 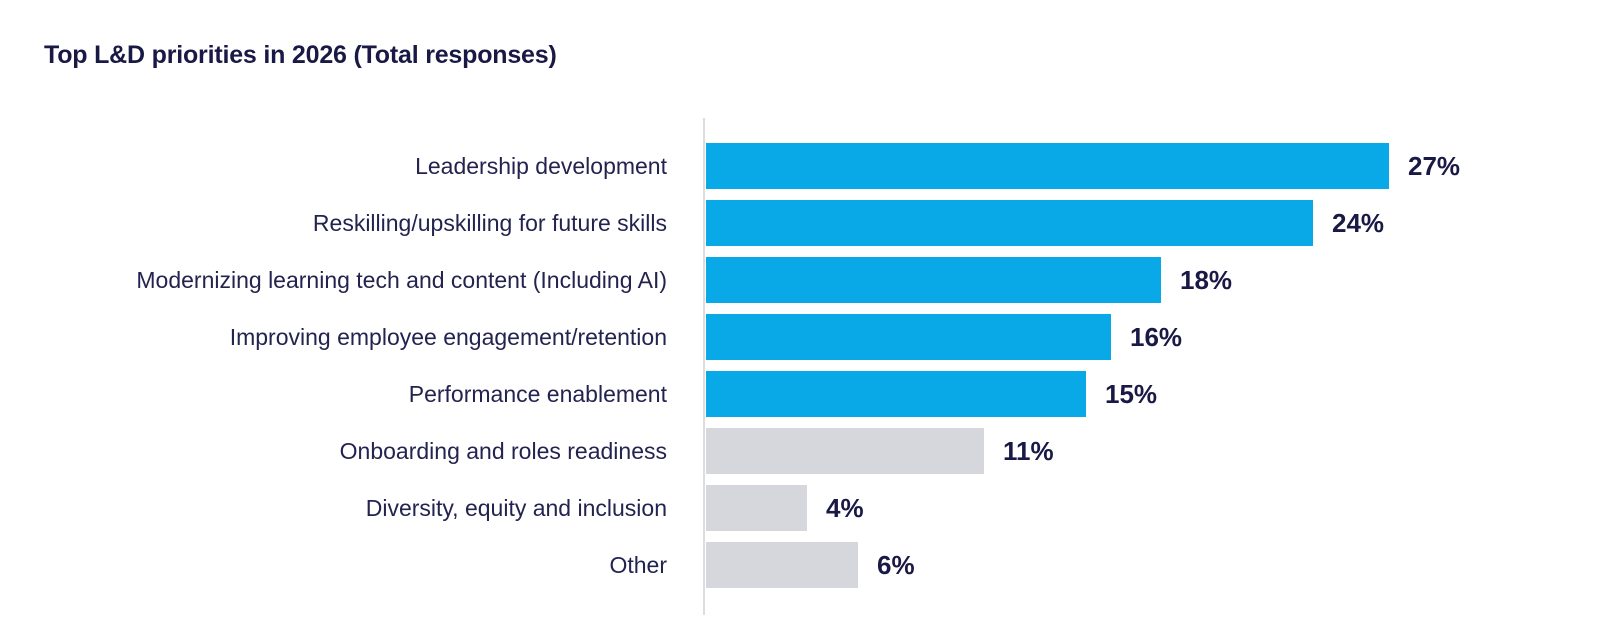 I want to click on category-label: Other, so click(x=638, y=564).